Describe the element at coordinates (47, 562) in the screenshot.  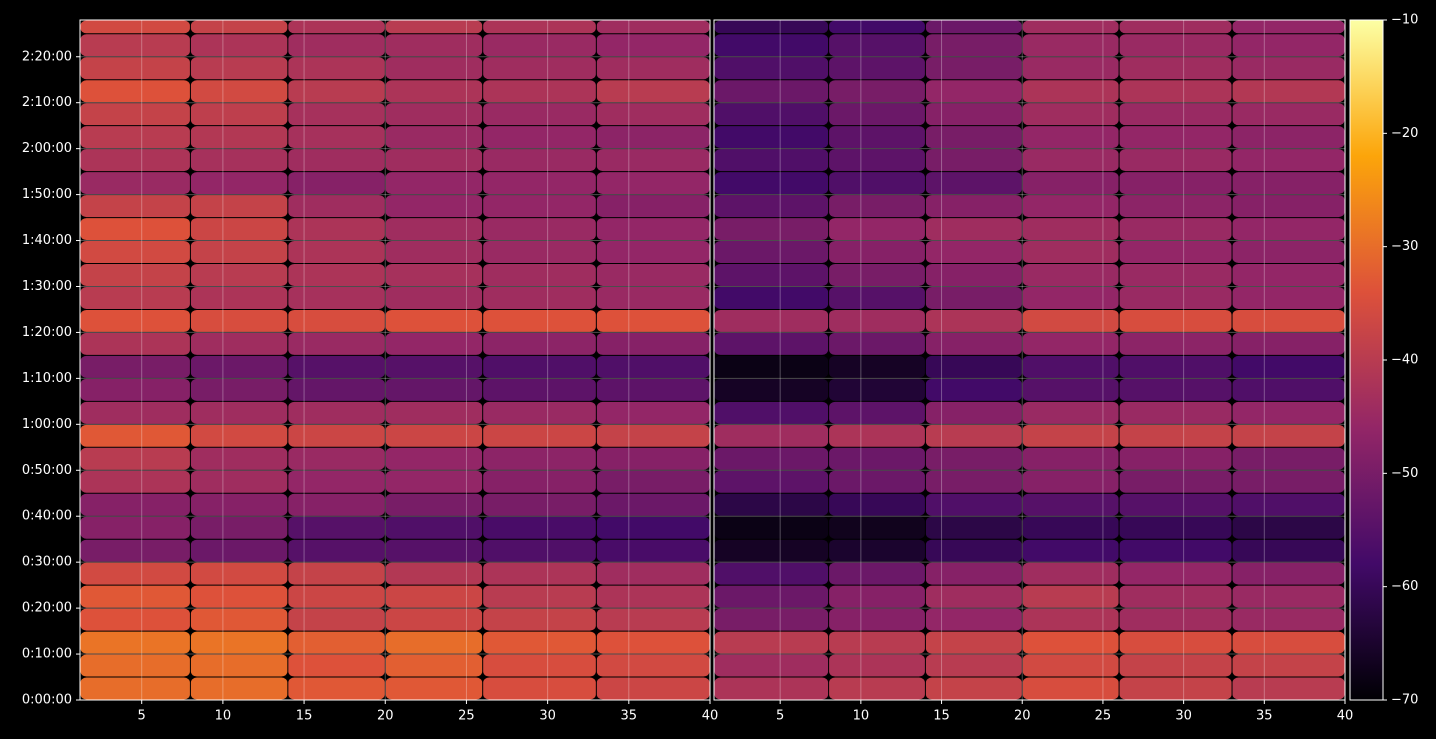
I see `y-tick-label: 0:30:00` at that location.